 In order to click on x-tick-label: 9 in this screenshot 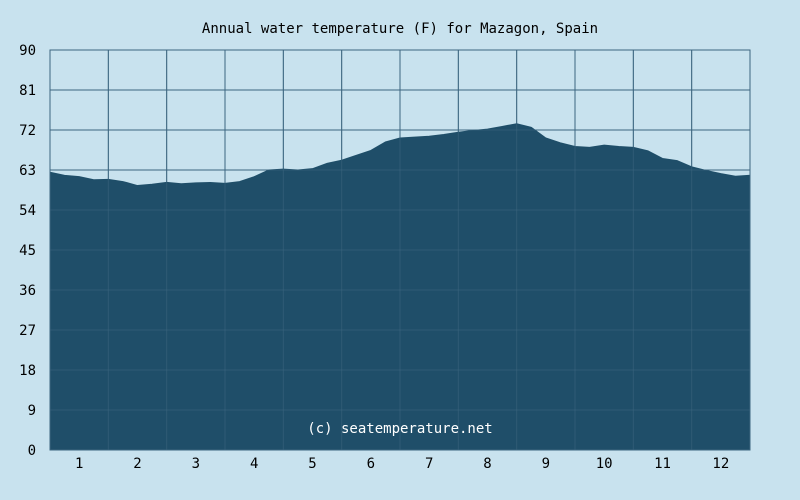, I will do `click(546, 464)`.